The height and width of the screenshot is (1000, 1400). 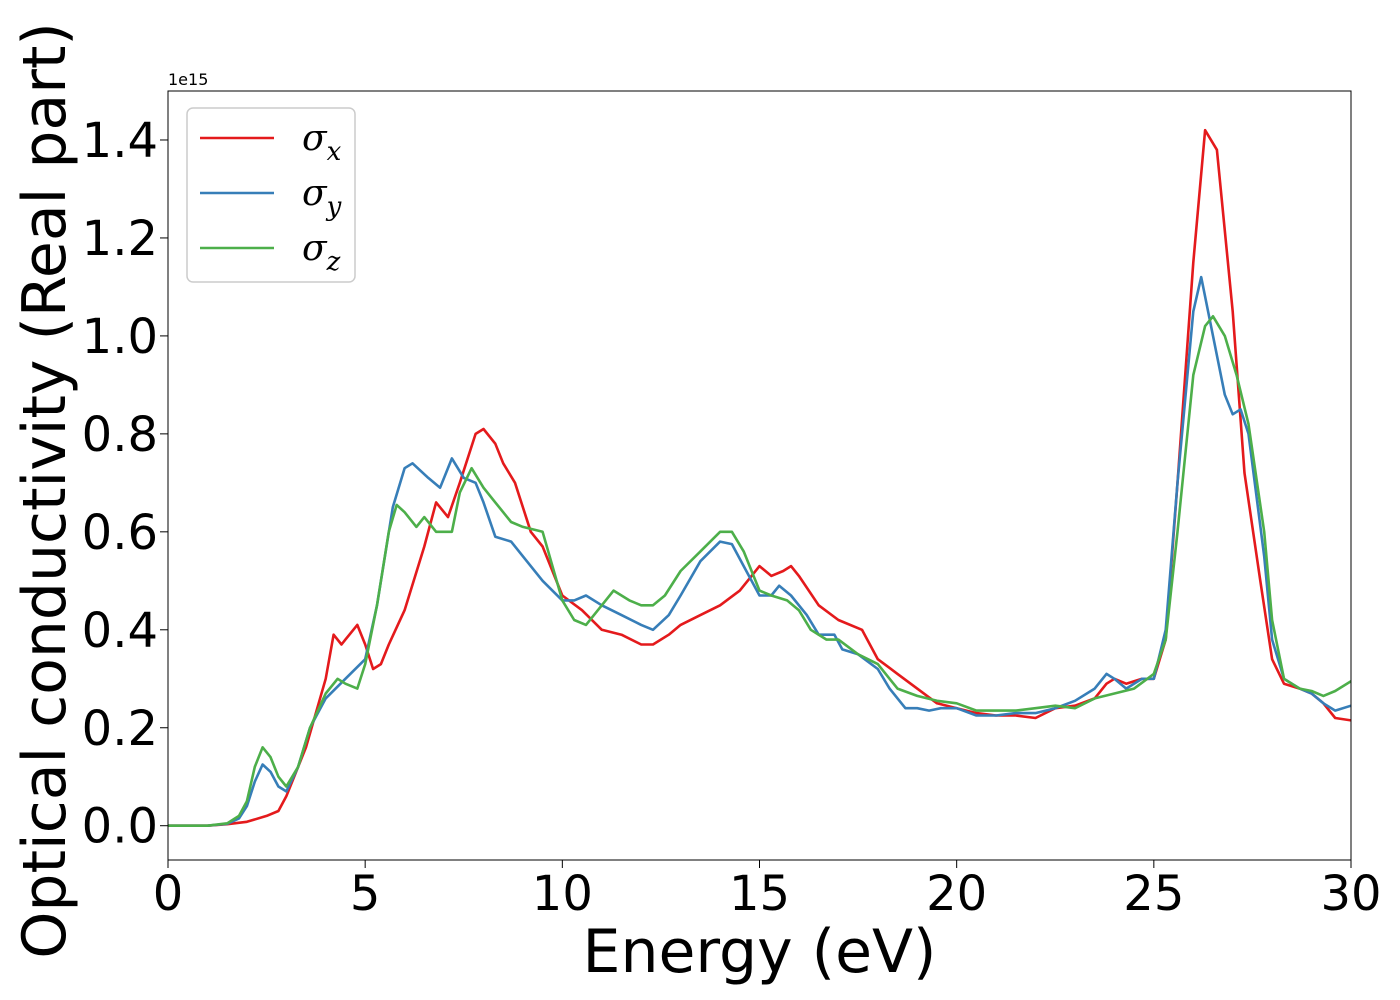 I want to click on y-tick-label: 1.2, so click(x=120, y=239).